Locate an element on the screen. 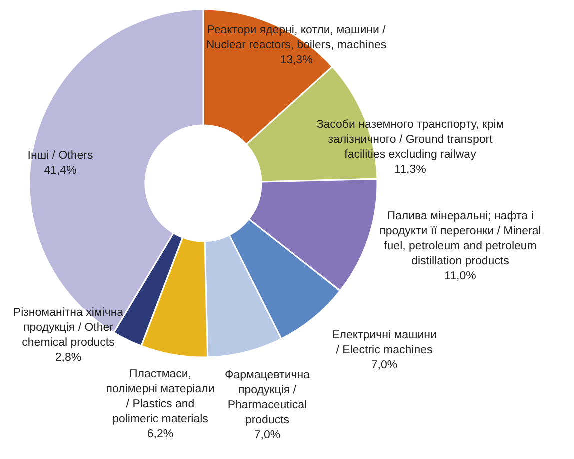 This screenshot has height=459, width=574. data-label: 2,8% is located at coordinates (68, 358).